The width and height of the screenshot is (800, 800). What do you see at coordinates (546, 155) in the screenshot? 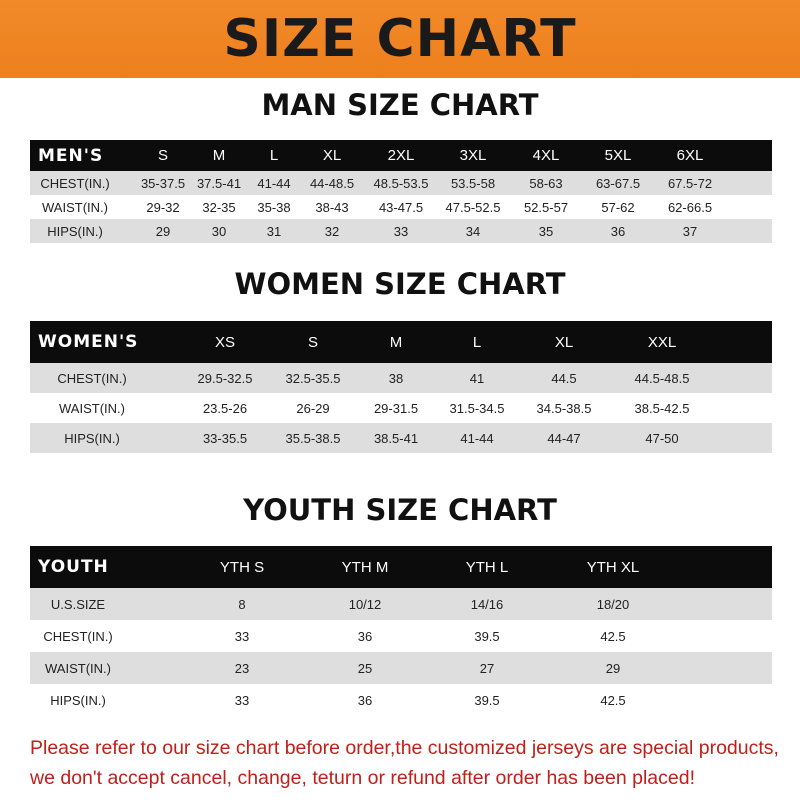
I see `table-cell: 4XL` at bounding box center [546, 155].